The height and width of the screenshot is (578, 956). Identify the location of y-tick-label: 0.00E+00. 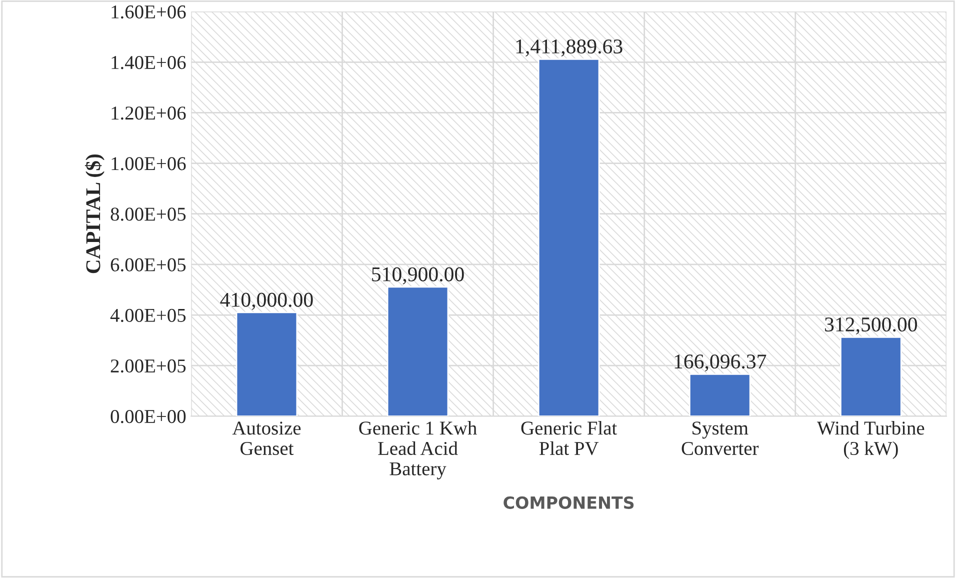
(148, 417).